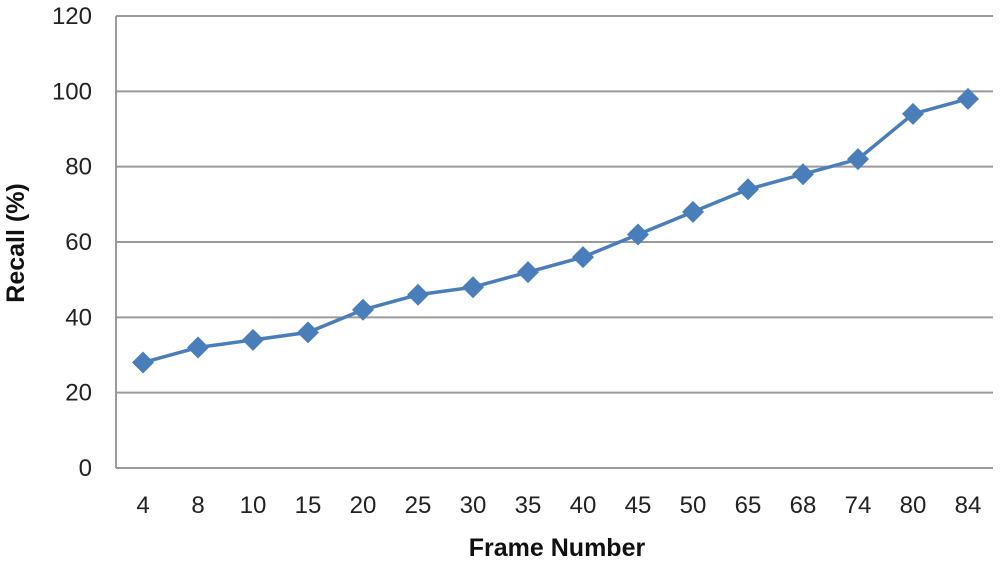 This screenshot has width=1000, height=569. What do you see at coordinates (418, 505) in the screenshot?
I see `x-tick-label-25: 25` at bounding box center [418, 505].